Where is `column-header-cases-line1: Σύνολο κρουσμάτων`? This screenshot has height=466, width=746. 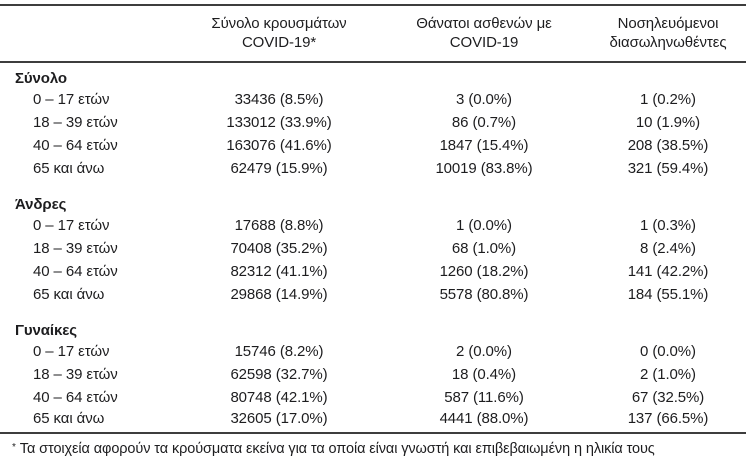
column-header-cases-line1: Σύνολο κρουσμάτων is located at coordinates (279, 23).